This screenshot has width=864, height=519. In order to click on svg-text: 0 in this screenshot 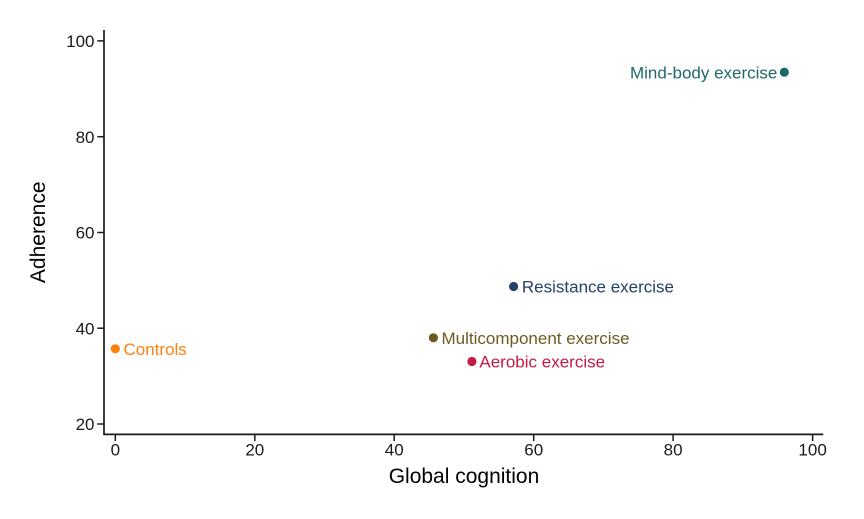, I will do `click(115, 450)`.